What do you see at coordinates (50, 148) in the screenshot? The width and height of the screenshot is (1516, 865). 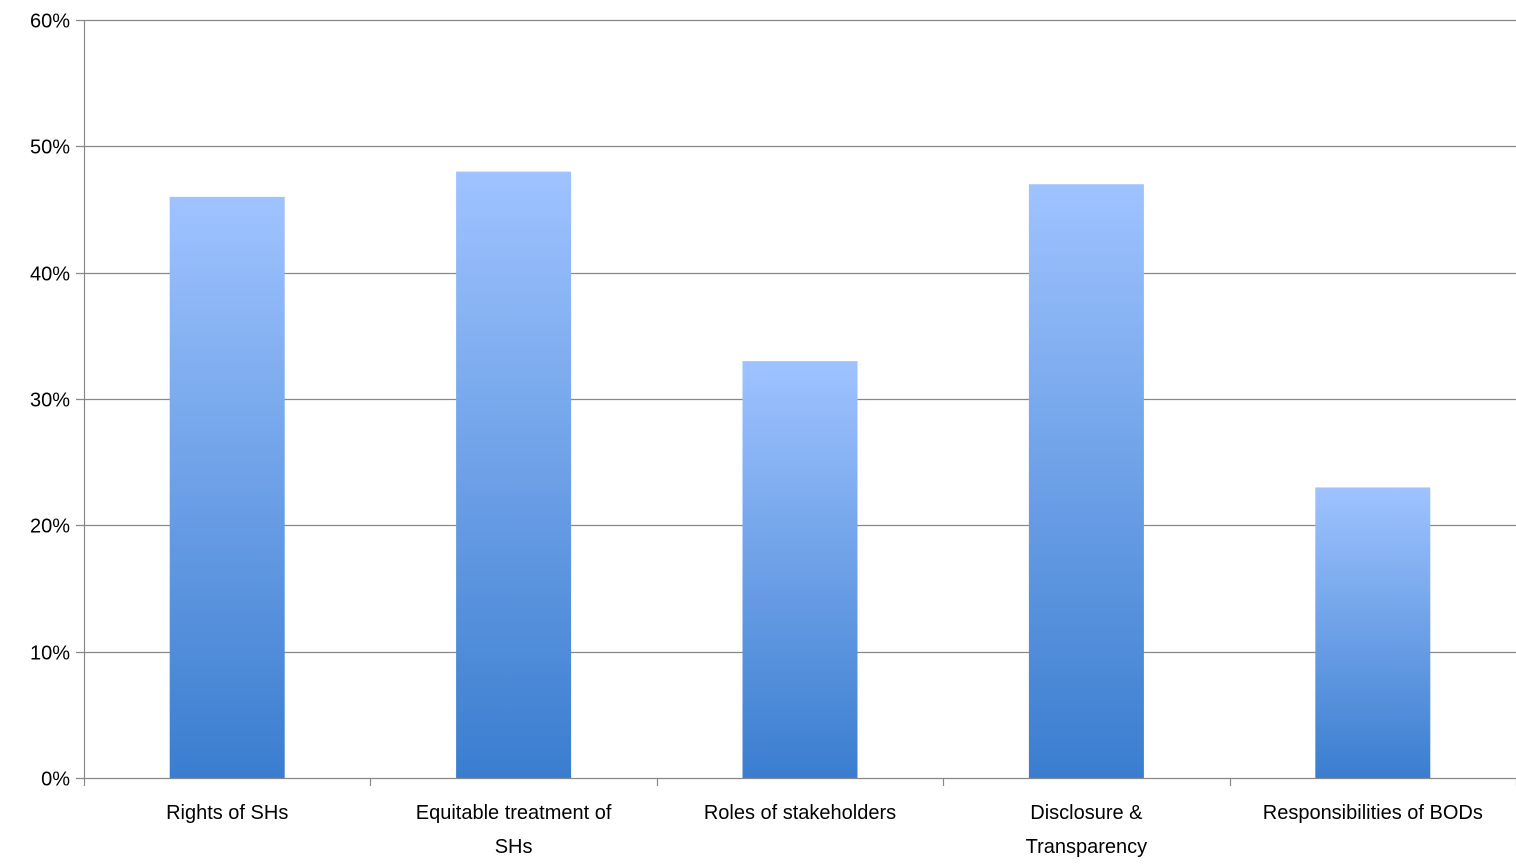 I see `y-tick-label: 50%` at bounding box center [50, 148].